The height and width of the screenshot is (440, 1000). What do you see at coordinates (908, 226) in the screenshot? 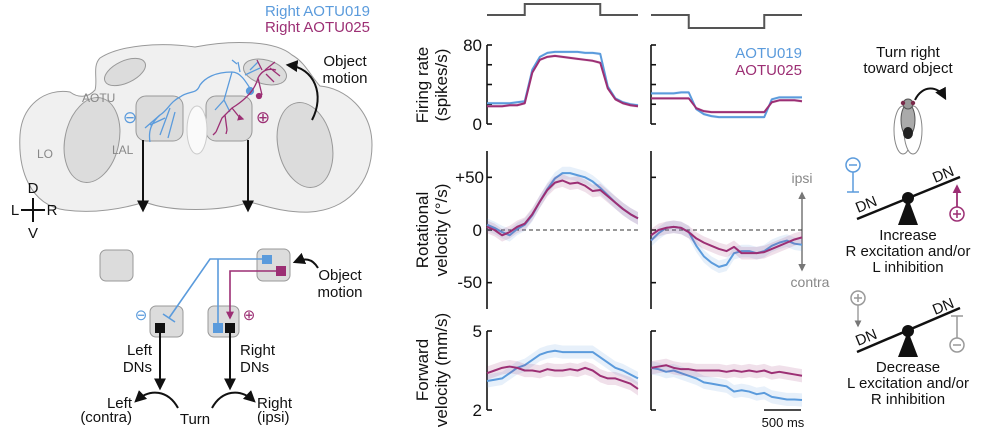
I see `model-diagram: Turn right toward object DN DN` at bounding box center [908, 226].